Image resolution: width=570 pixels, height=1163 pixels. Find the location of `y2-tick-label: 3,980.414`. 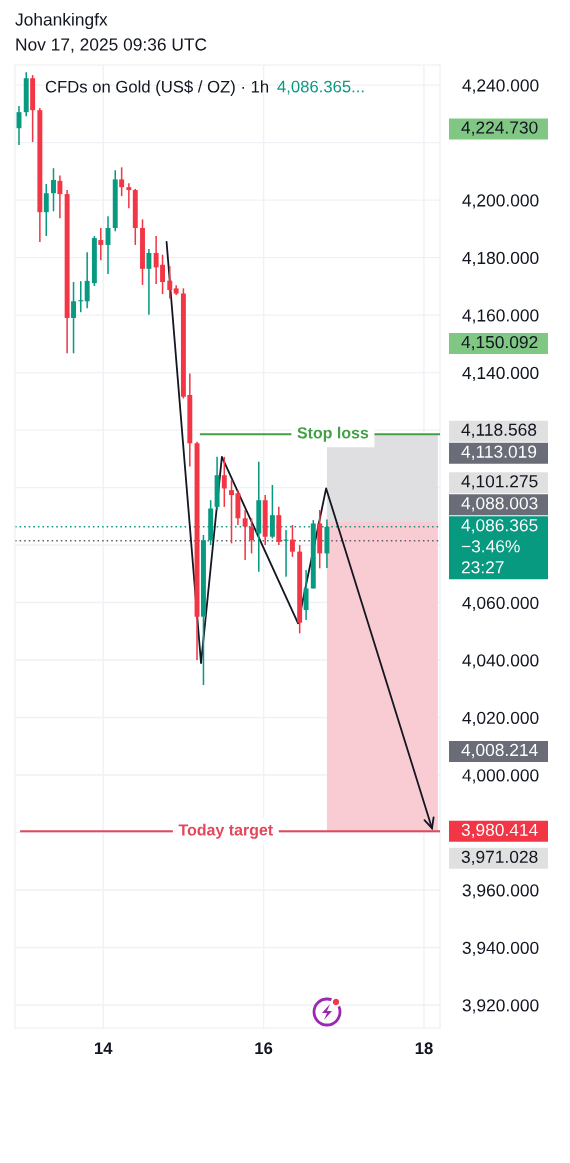

y2-tick-label: 3,980.414 is located at coordinates (499, 831).